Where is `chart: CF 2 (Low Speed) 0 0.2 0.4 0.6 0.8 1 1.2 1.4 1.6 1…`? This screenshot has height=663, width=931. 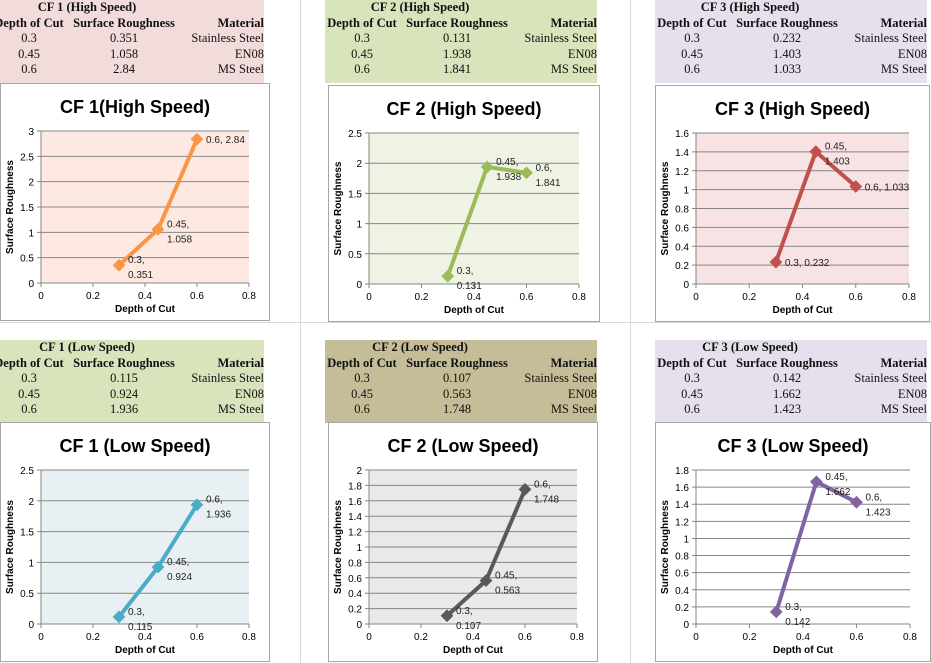 chart: CF 2 (Low Speed) 0 0.2 0.4 0.6 0.8 1 1.2 1.4 1.6 1… is located at coordinates (463, 542).